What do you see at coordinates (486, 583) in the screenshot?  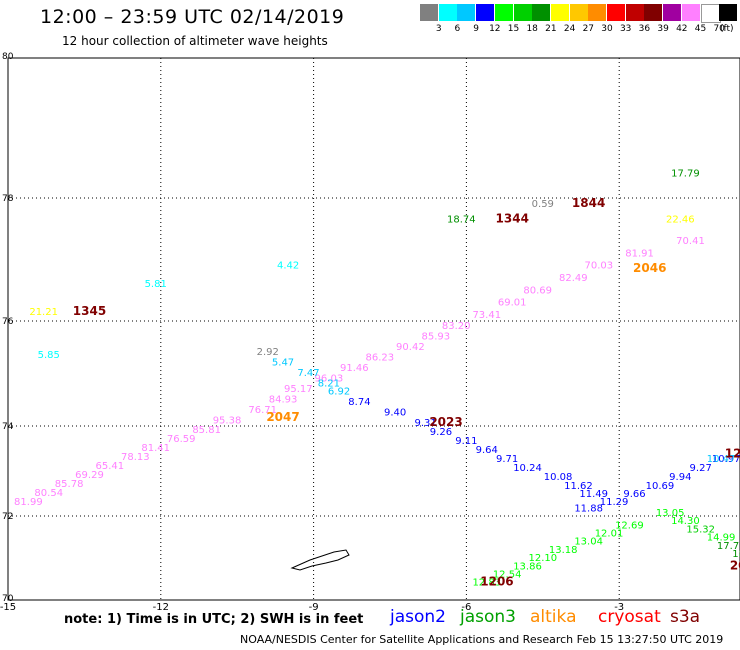 I see `wave-height-label: 12.83` at bounding box center [486, 583].